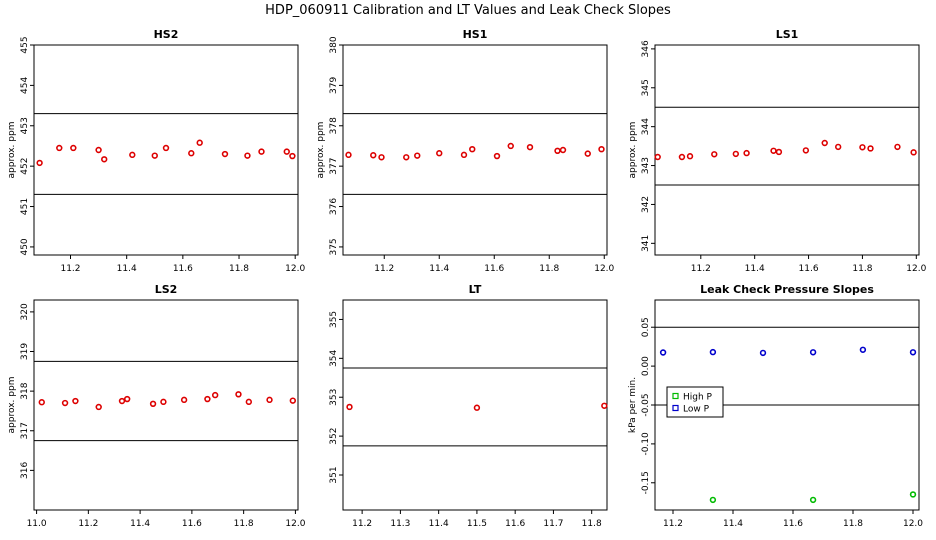 The width and height of the screenshot is (936, 540). I want to click on y-tick-label: 343, so click(646, 165).